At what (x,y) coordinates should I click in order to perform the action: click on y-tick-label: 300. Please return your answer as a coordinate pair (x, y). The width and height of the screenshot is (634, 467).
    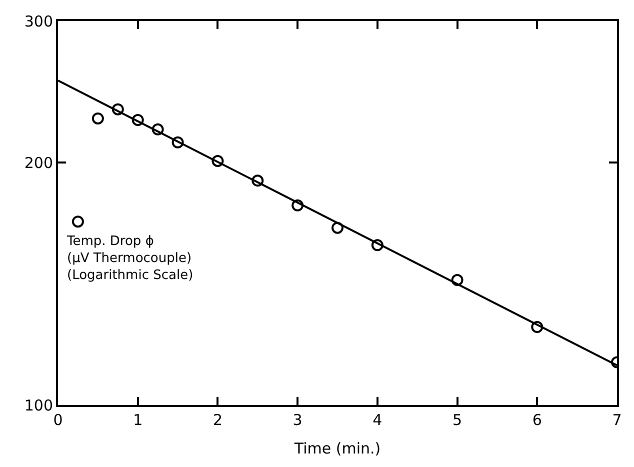
    Looking at the image, I should click on (38, 21).